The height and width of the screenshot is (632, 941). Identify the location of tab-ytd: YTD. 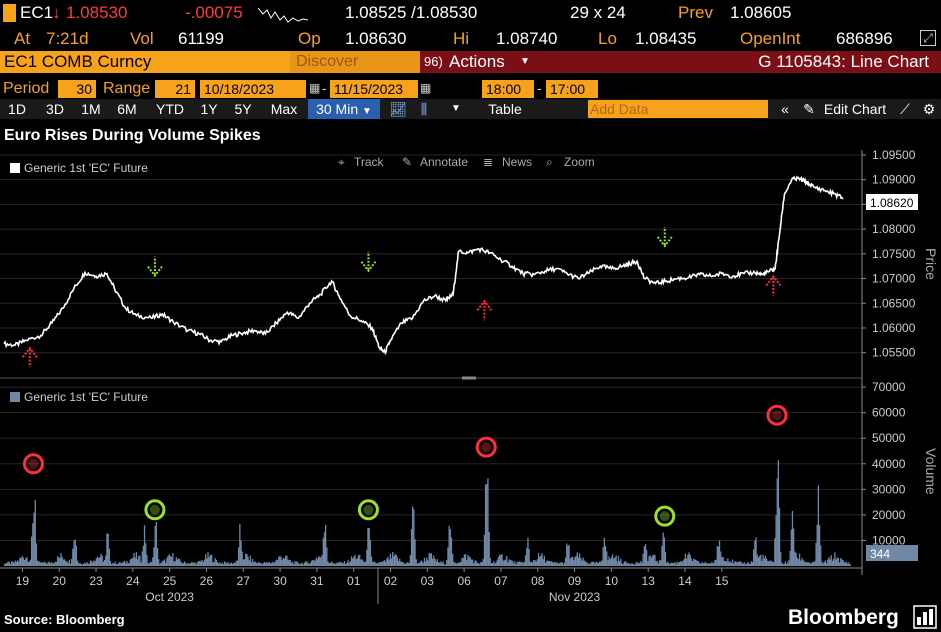
(170, 109).